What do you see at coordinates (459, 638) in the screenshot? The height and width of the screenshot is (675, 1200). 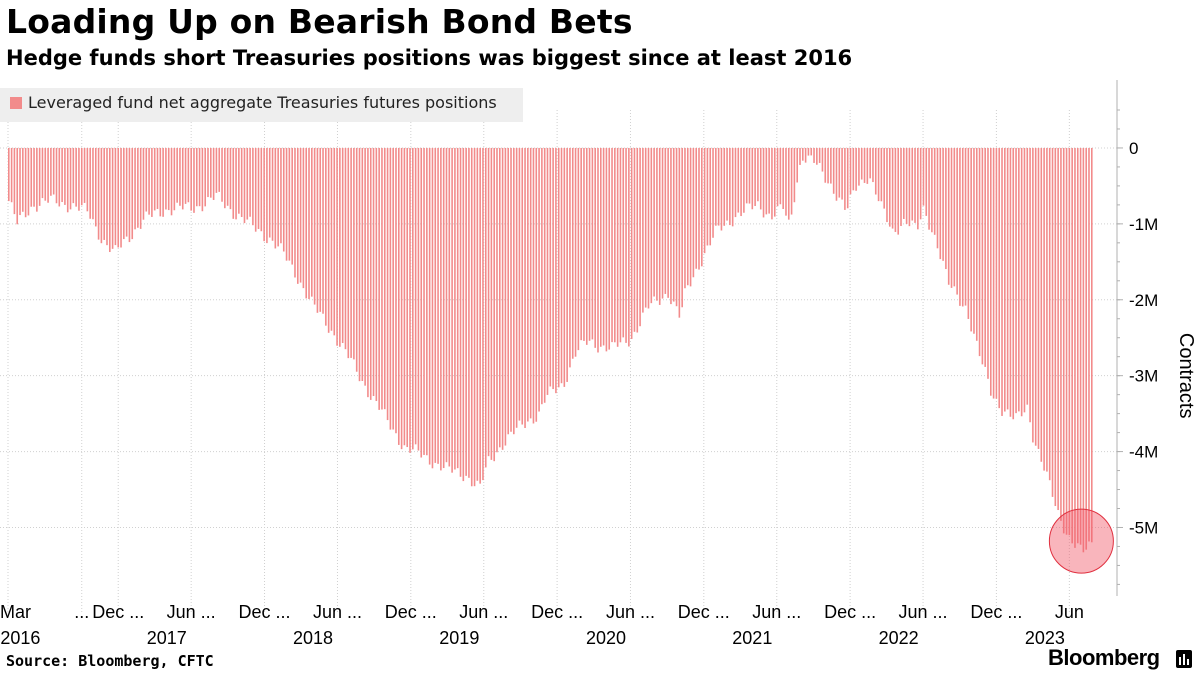 I see `x-year-label: 2019` at bounding box center [459, 638].